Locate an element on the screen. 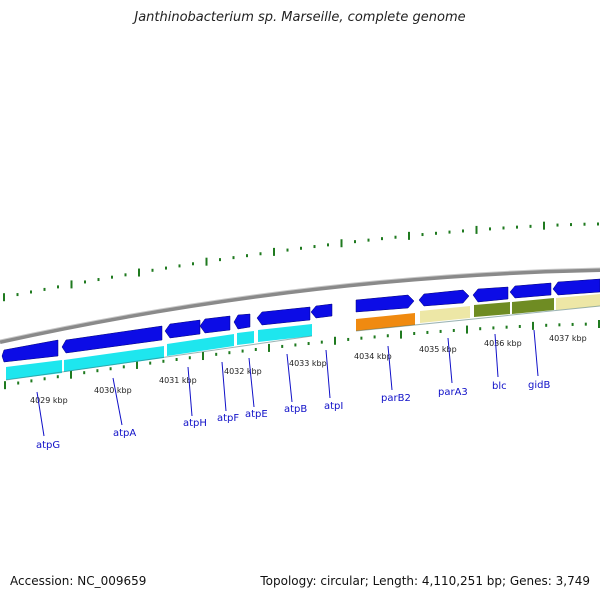  gene-label: parA3 is located at coordinates (453, 392).